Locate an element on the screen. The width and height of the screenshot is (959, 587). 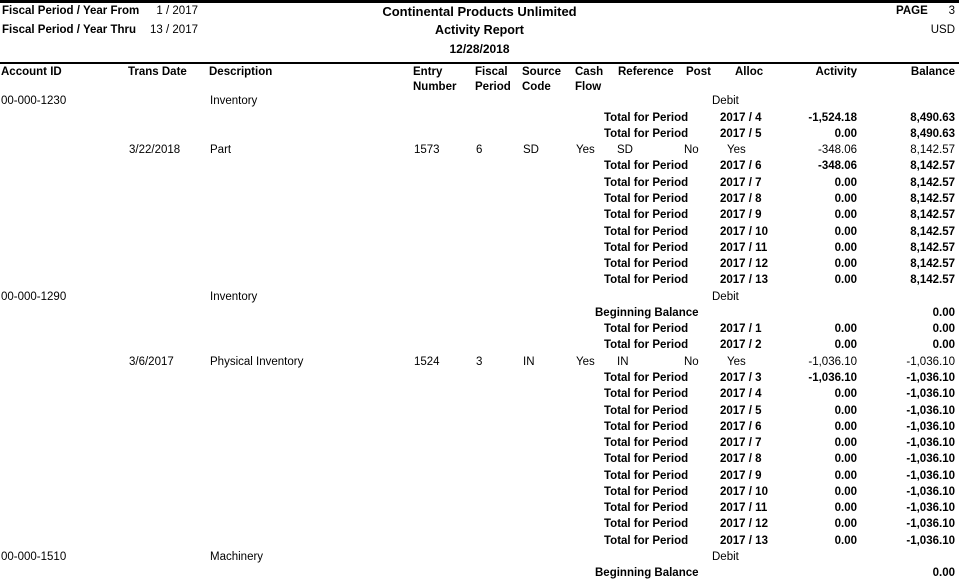
top-rule is located at coordinates (479, 1).